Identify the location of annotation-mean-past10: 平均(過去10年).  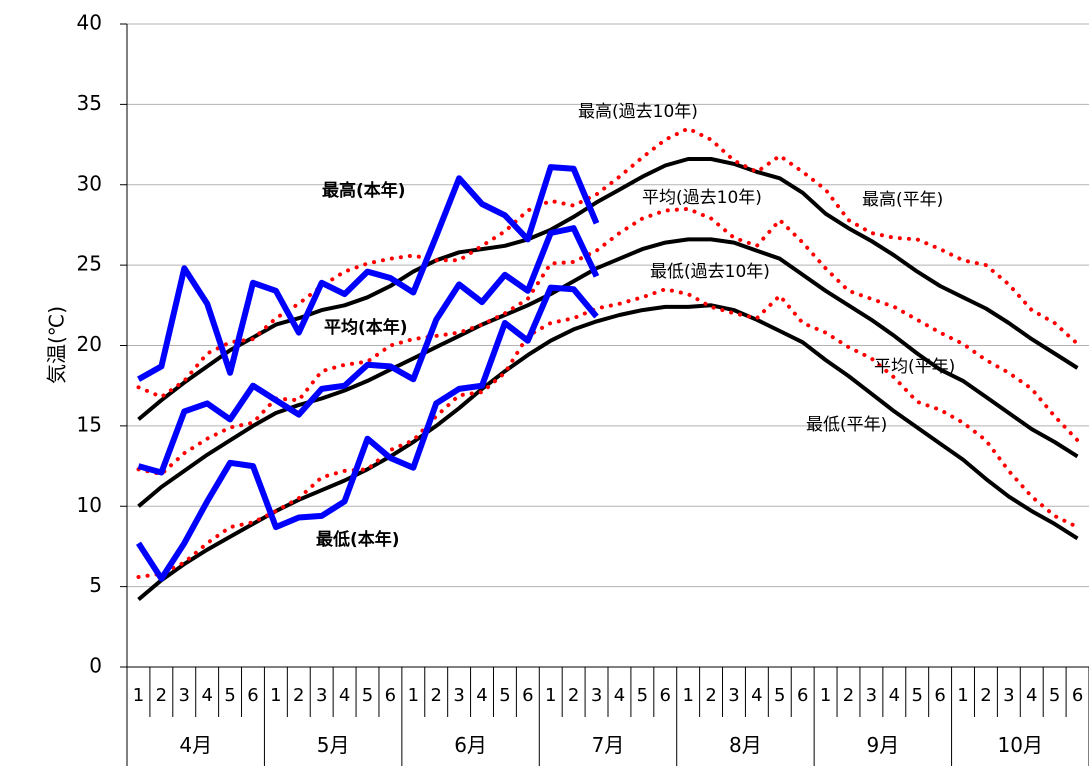
(702, 198).